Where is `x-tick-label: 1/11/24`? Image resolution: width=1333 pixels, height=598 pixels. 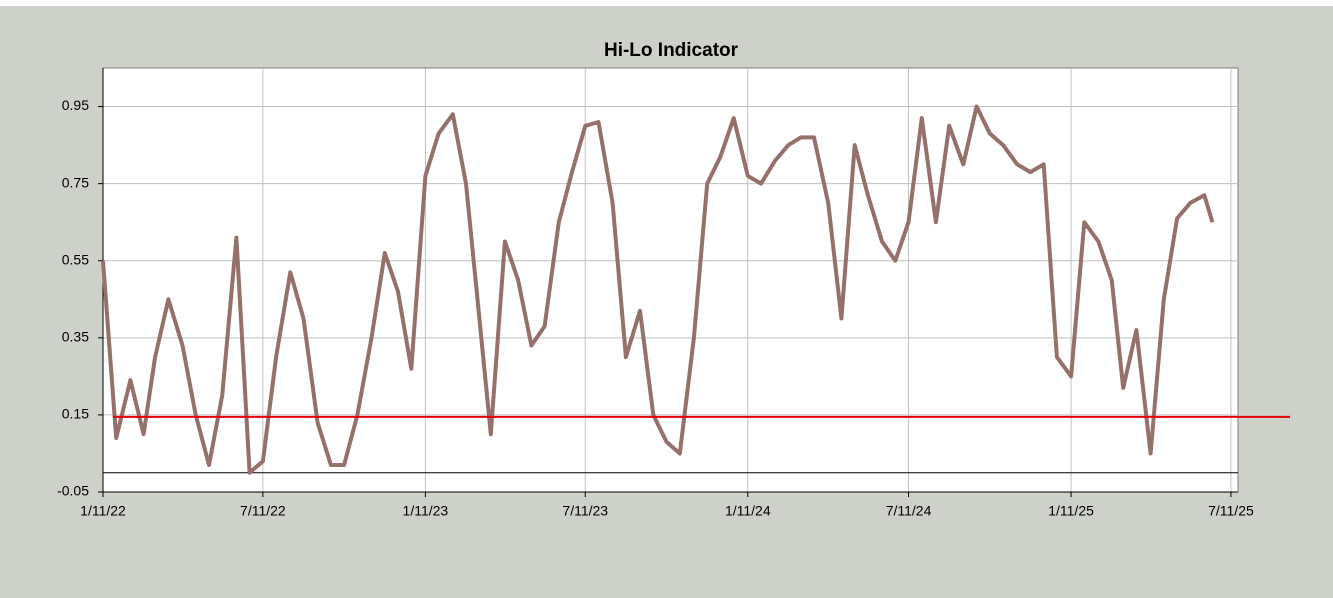
x-tick-label: 1/11/24 is located at coordinates (748, 511).